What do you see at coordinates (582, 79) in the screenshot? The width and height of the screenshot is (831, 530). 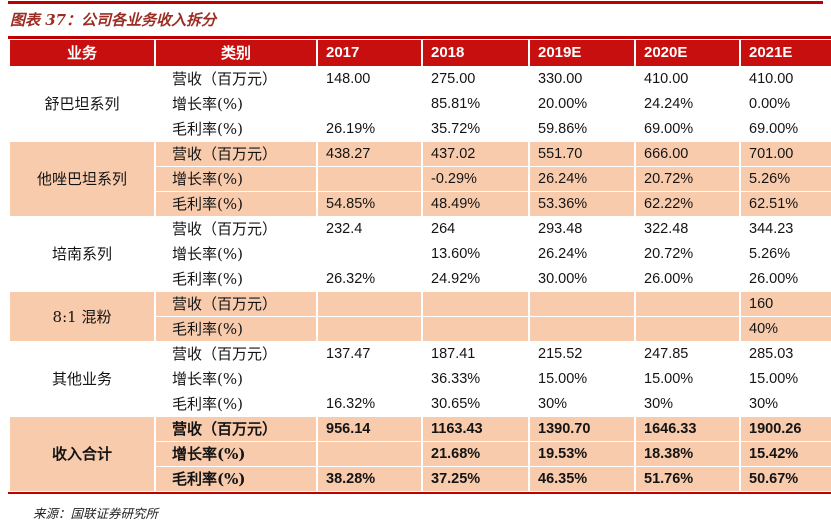 I see `value-cell: 330.00` at bounding box center [582, 79].